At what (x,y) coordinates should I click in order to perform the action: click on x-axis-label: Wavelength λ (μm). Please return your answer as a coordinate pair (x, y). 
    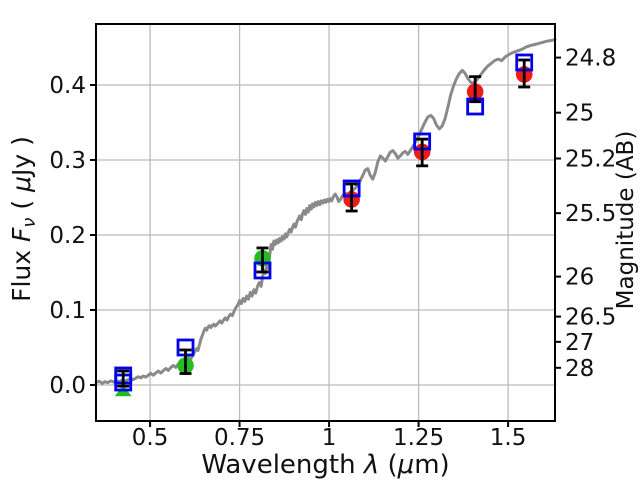
    Looking at the image, I should click on (325, 465).